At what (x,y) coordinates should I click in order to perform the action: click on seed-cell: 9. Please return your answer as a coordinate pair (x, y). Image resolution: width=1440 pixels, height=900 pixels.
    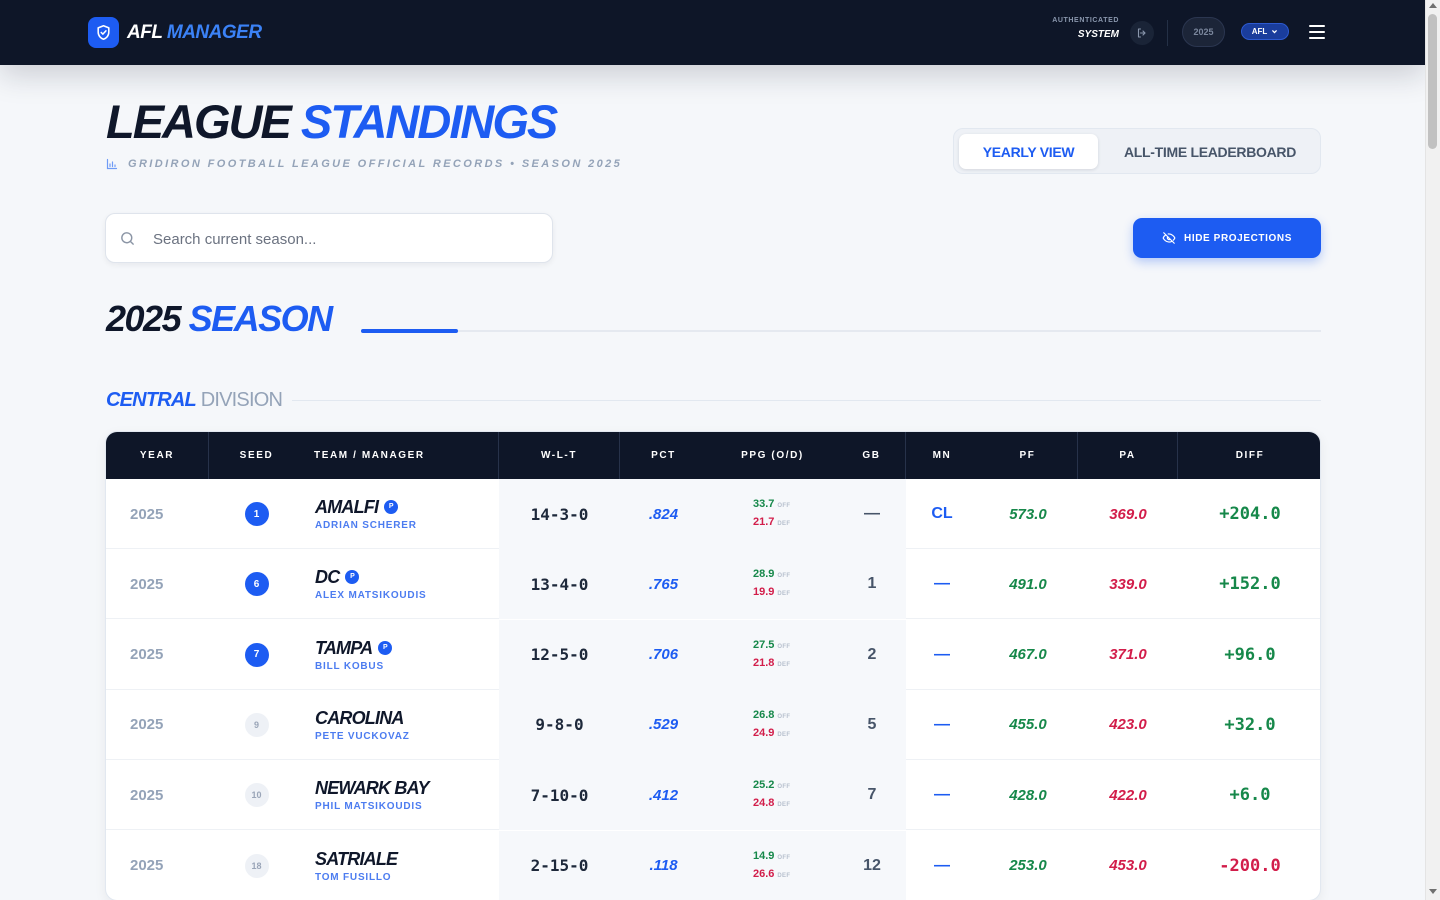
    Looking at the image, I should click on (256, 725).